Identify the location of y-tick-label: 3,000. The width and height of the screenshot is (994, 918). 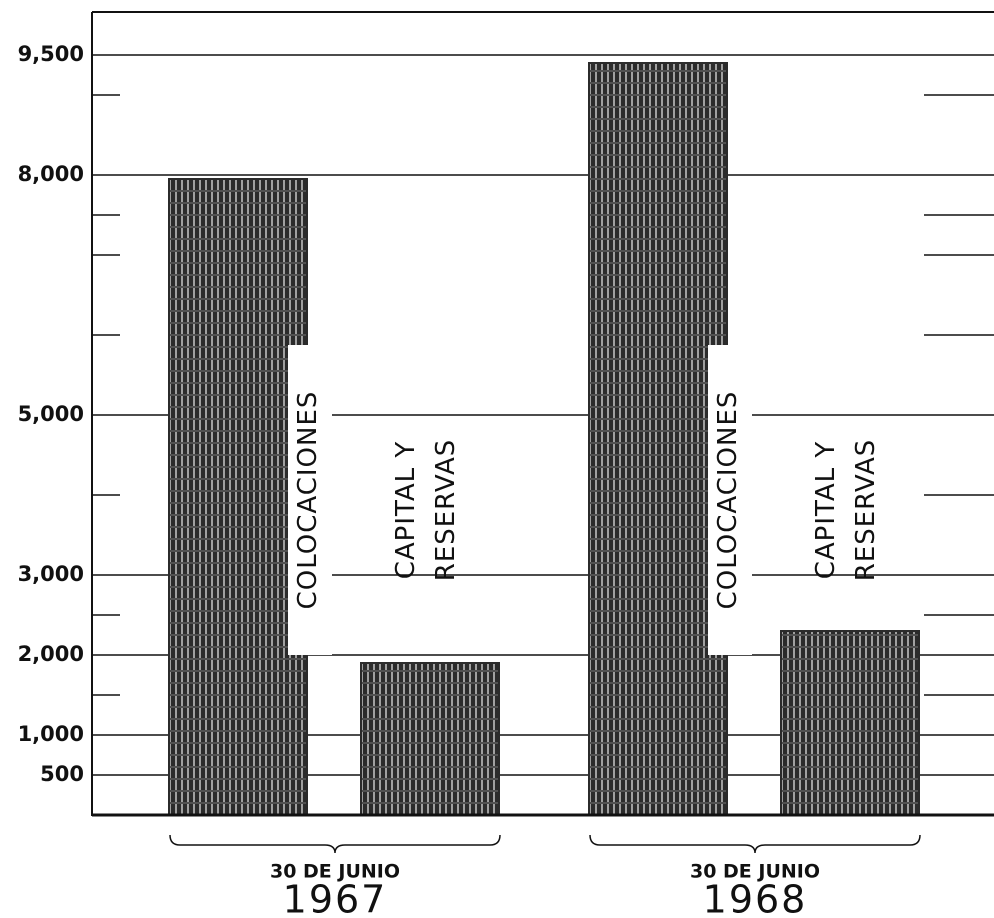
(51, 574).